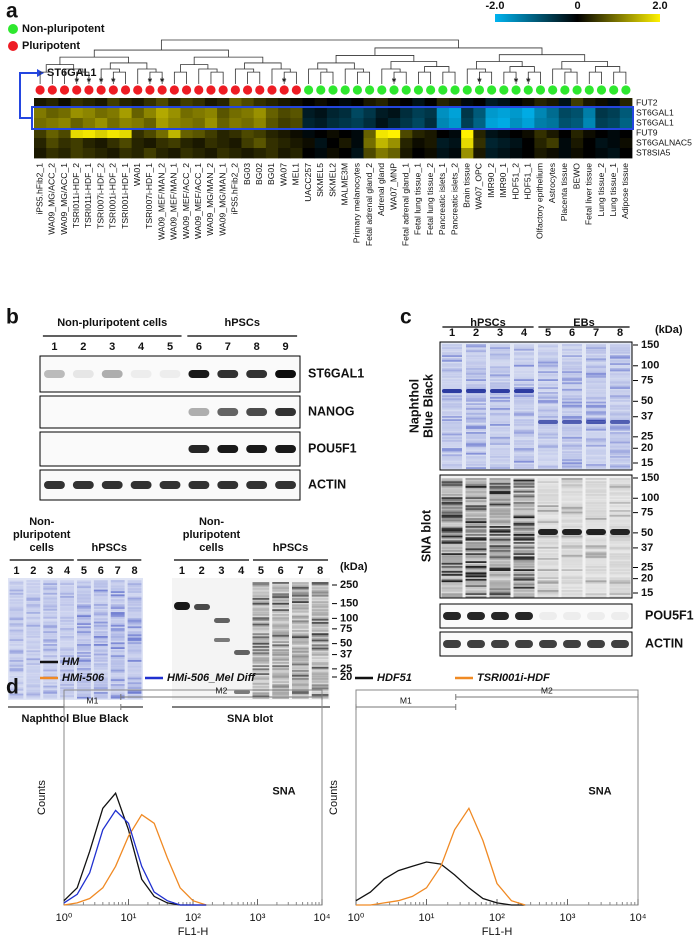 The width and height of the screenshot is (700, 939). Describe the element at coordinates (440, 883) in the screenshot. I see `histogram-line` at that location.